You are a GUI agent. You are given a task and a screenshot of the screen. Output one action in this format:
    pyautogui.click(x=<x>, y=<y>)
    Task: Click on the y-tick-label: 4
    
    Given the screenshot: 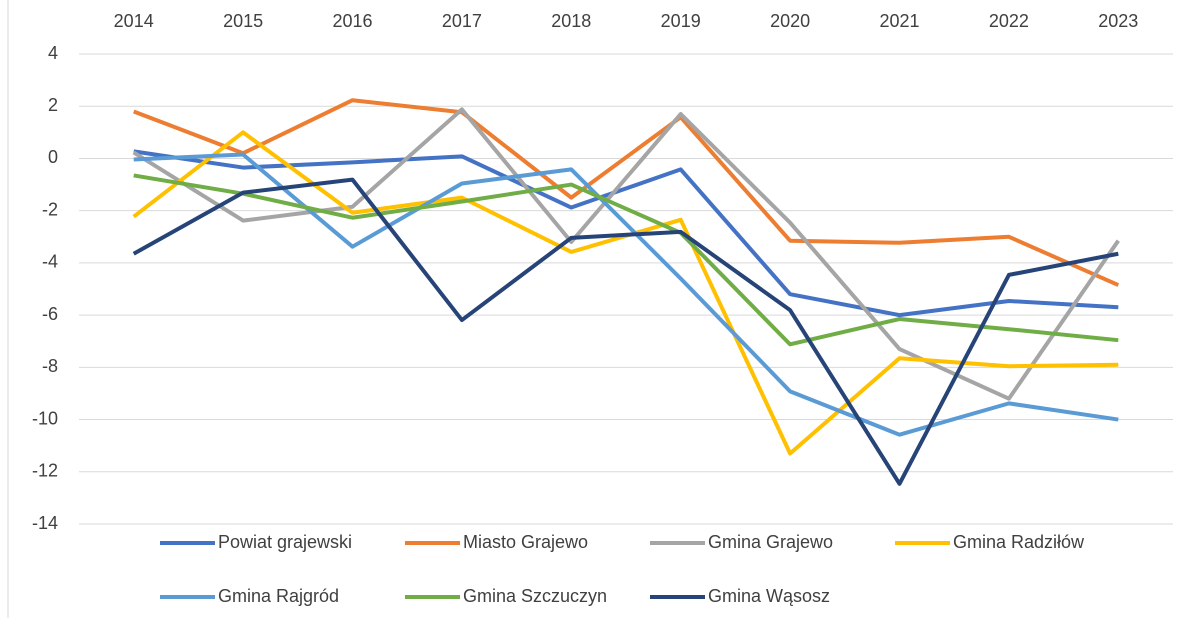 What is the action you would take?
    pyautogui.click(x=53, y=53)
    